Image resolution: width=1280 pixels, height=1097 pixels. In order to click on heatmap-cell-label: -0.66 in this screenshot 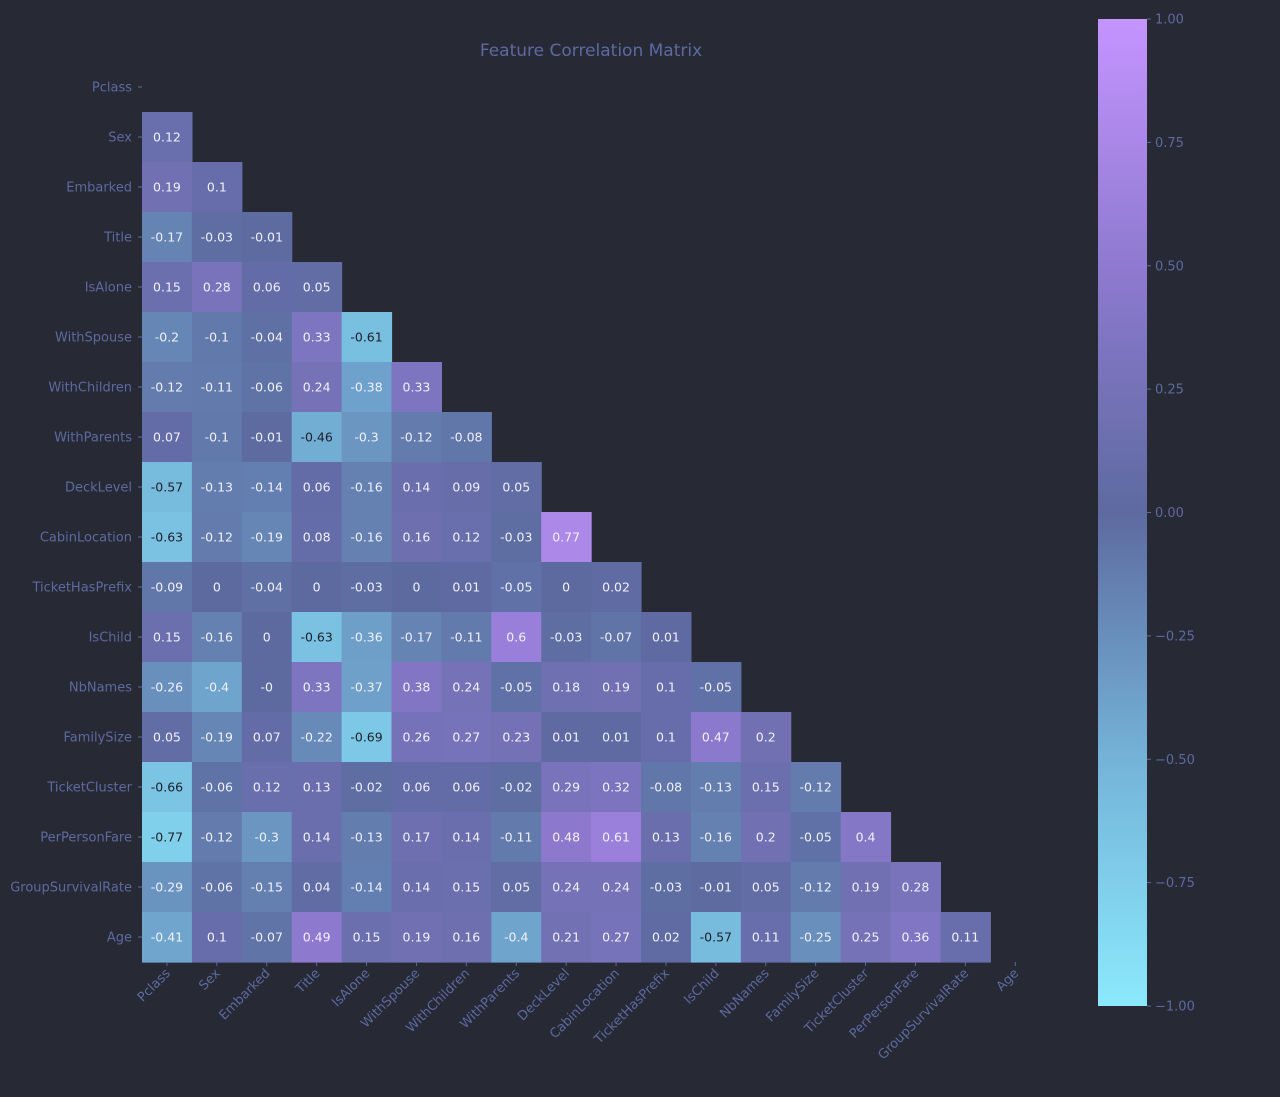, I will do `click(167, 787)`.